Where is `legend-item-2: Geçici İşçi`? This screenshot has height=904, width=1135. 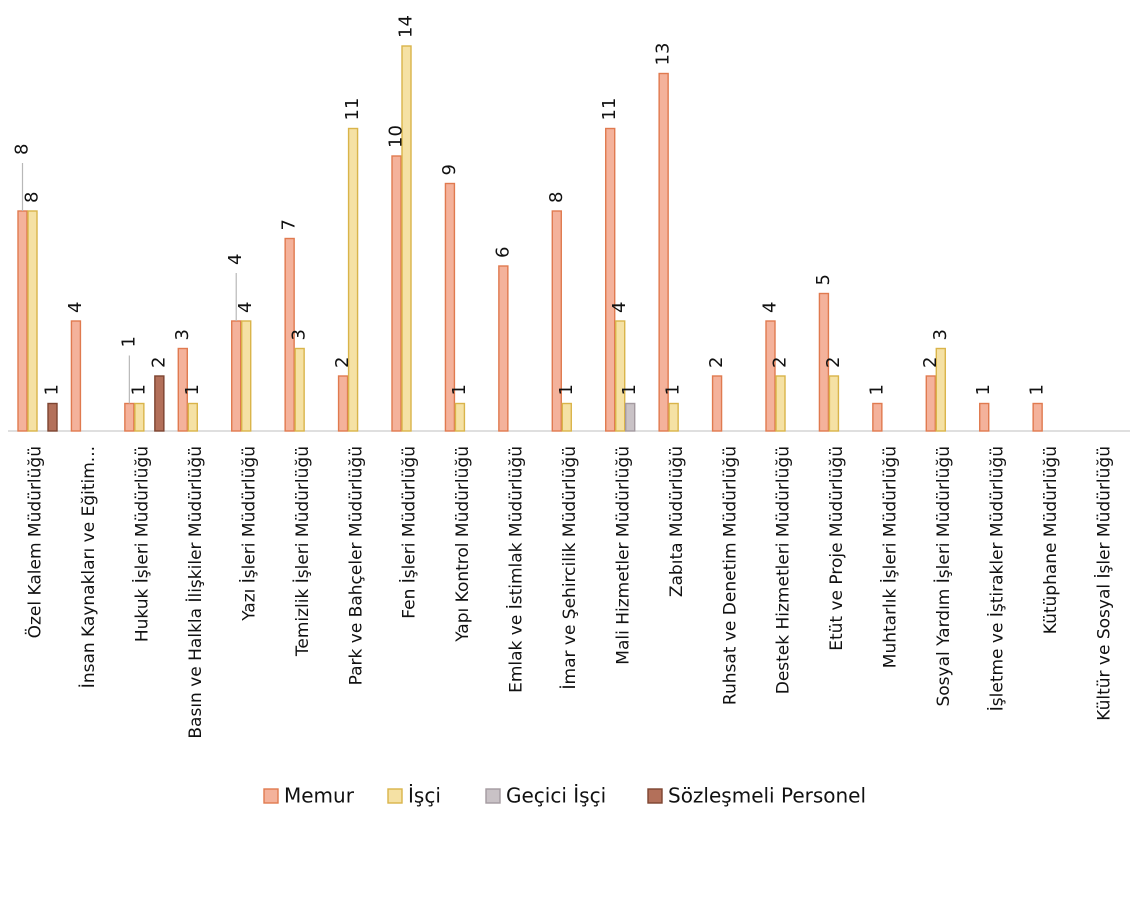
legend-item-2: Geçici İşçi is located at coordinates (545, 796).